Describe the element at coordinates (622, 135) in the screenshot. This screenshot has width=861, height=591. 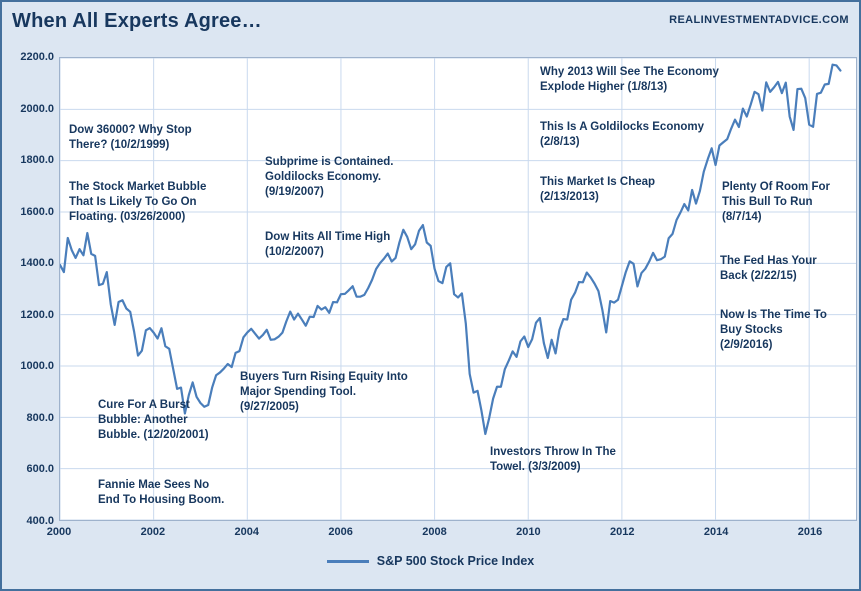
I see `chart-annotation: This Is A Goldilocks Economy (2/8/13)` at that location.